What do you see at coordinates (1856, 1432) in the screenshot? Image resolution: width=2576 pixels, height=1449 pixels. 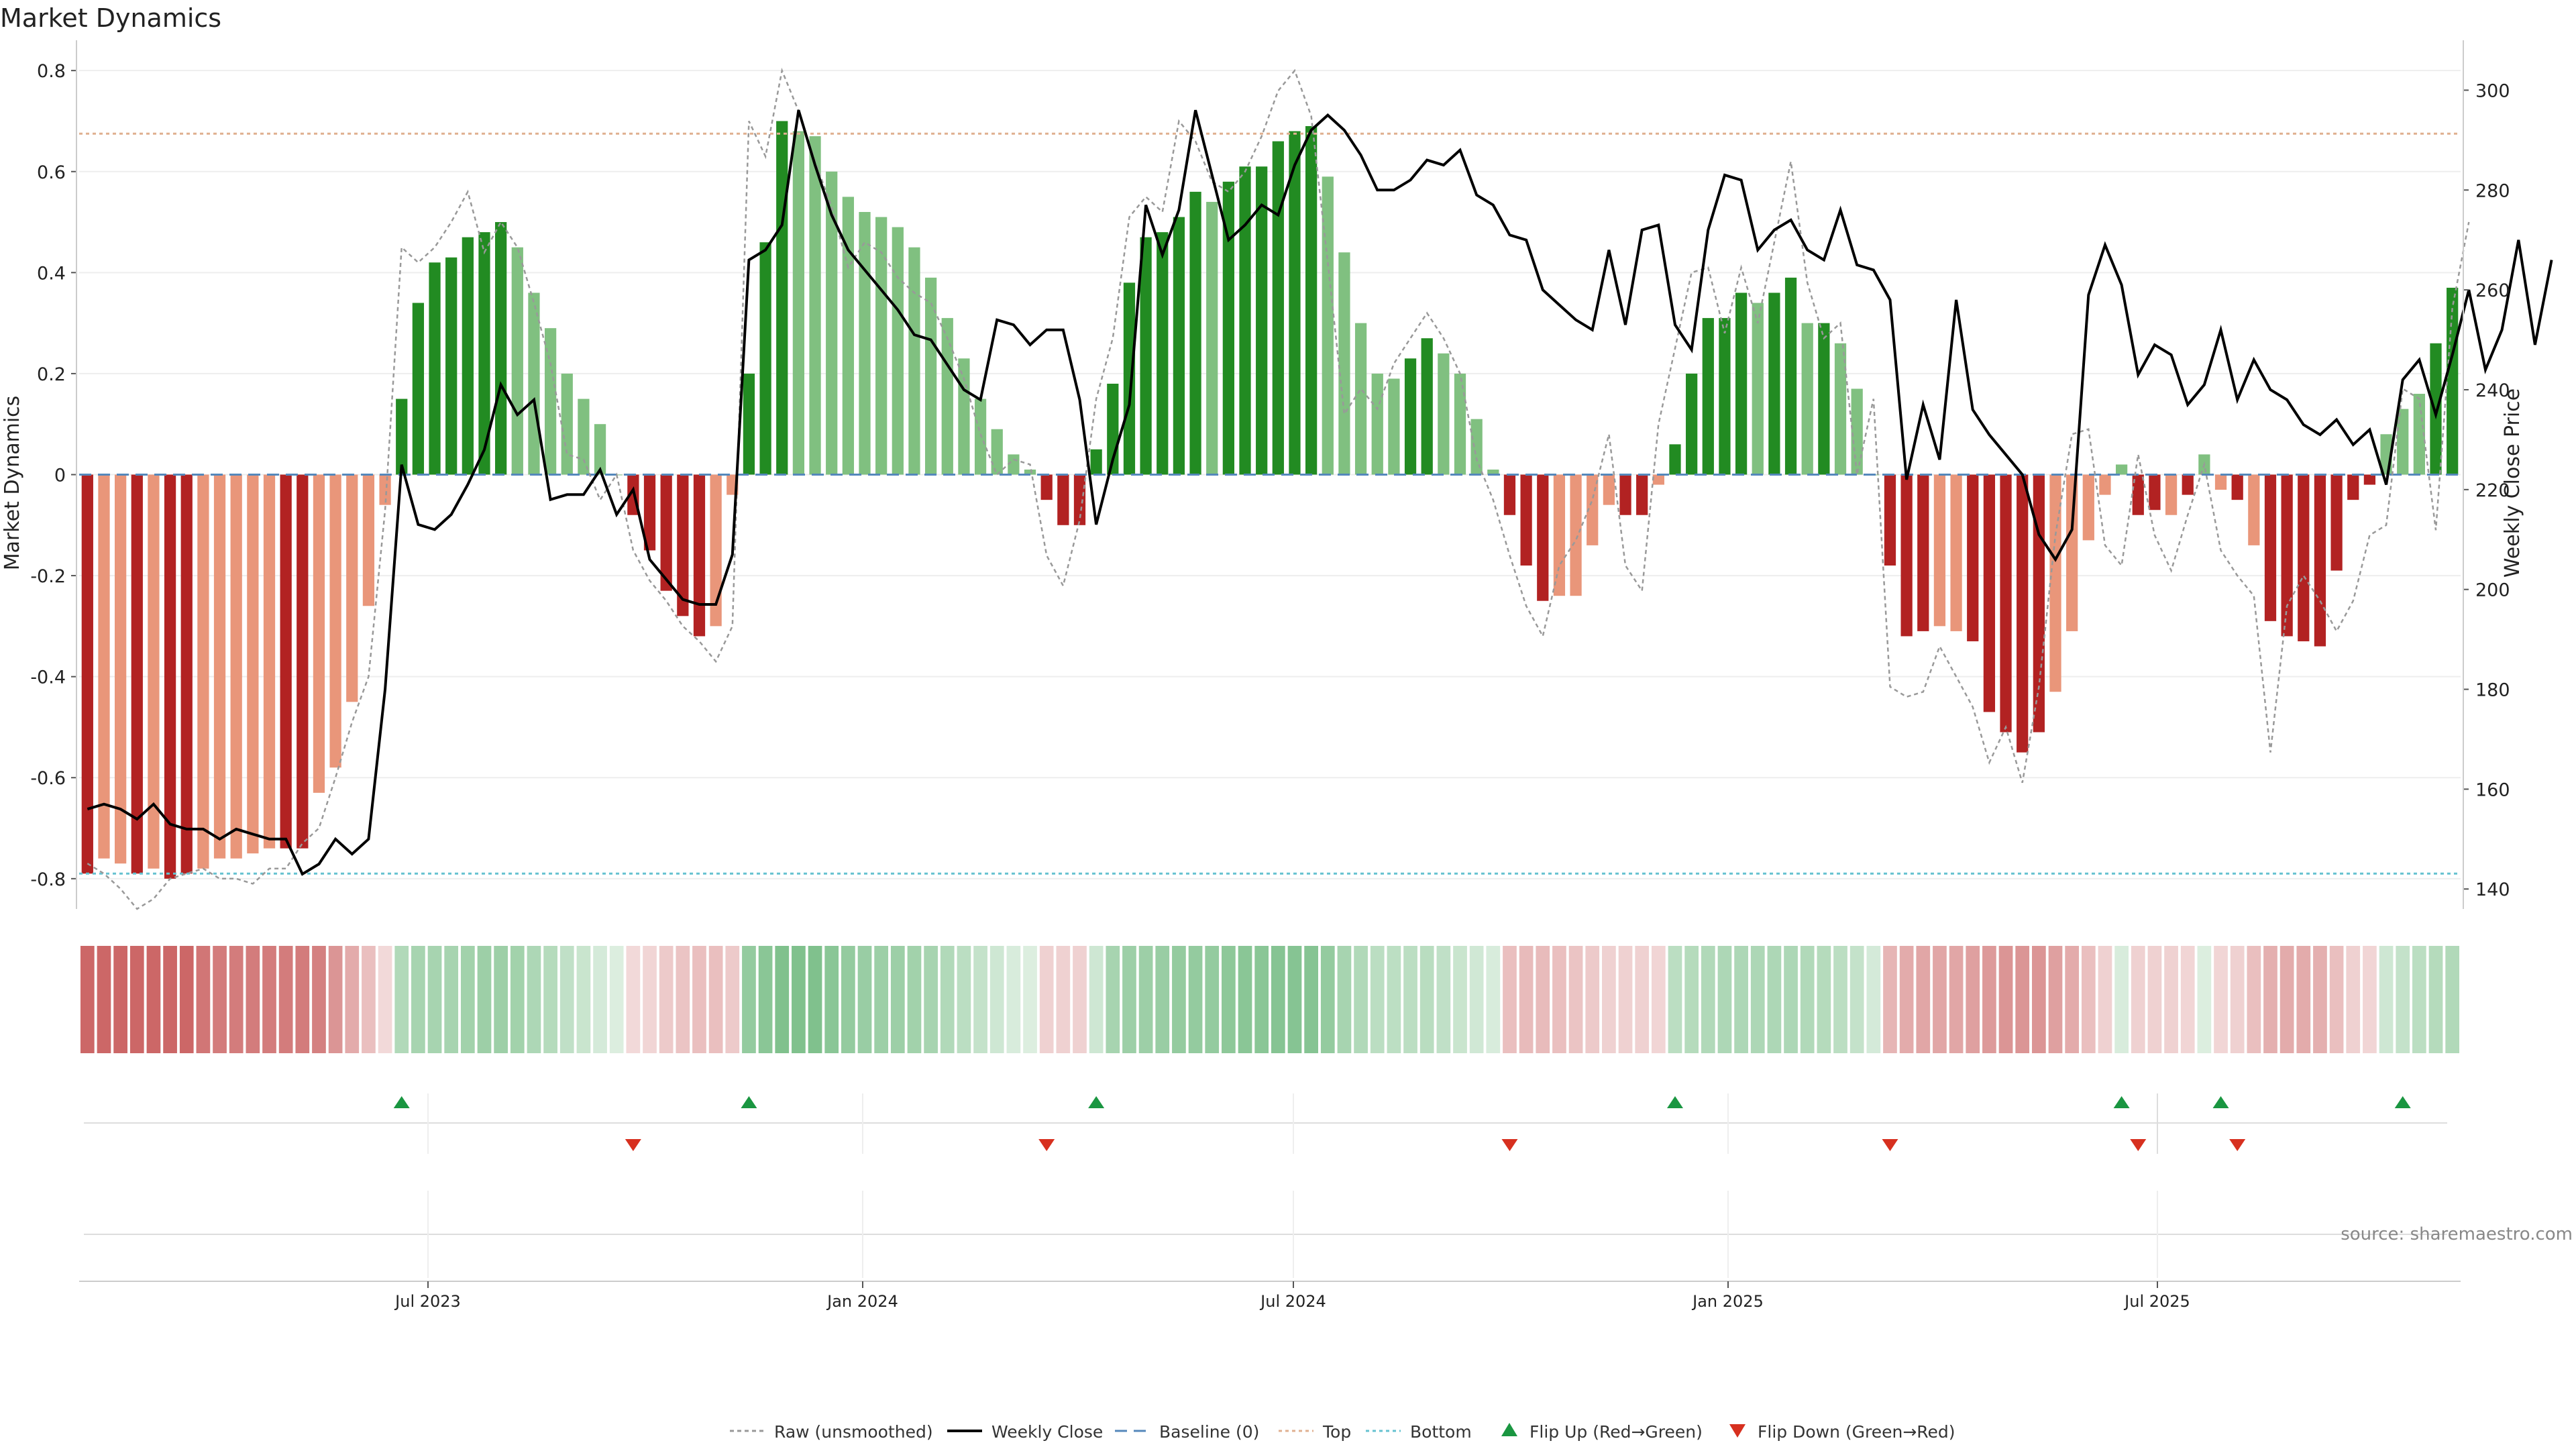 I see `legend-label: Flip Down (Green→Red)` at bounding box center [1856, 1432].